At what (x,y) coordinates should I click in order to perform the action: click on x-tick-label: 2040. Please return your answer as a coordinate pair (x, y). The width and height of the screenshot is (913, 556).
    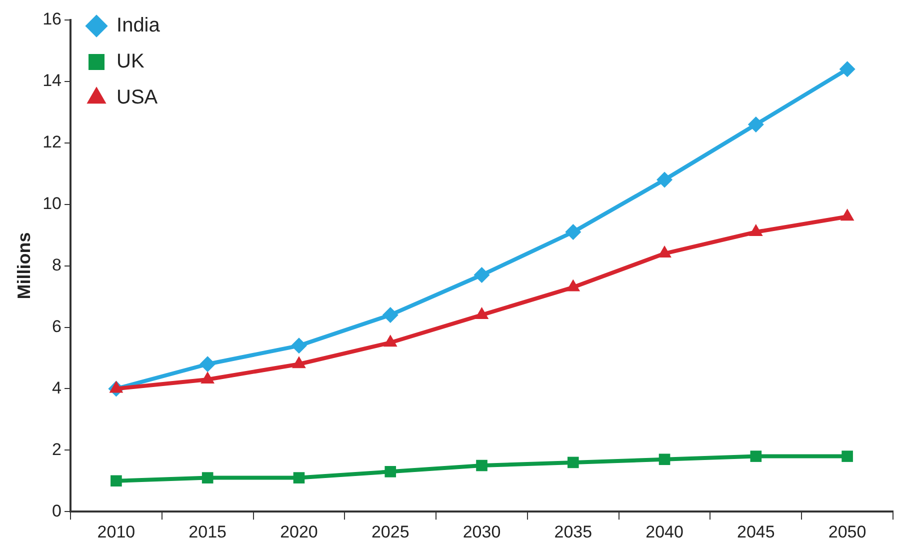
    Looking at the image, I should click on (665, 532).